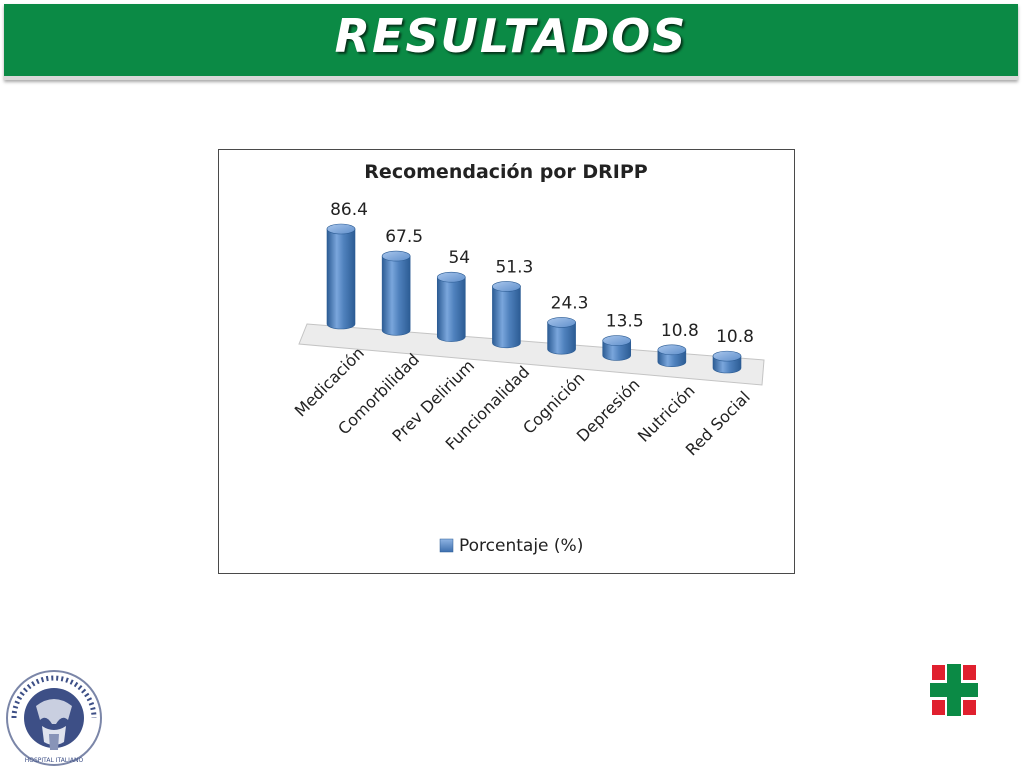 Image resolution: width=1024 pixels, height=772 pixels. Describe the element at coordinates (542, 273) in the screenshot. I see `data-labels-group: 86.4 67.5 54 51.3 24.3 13.5 10.8 10.8` at that location.